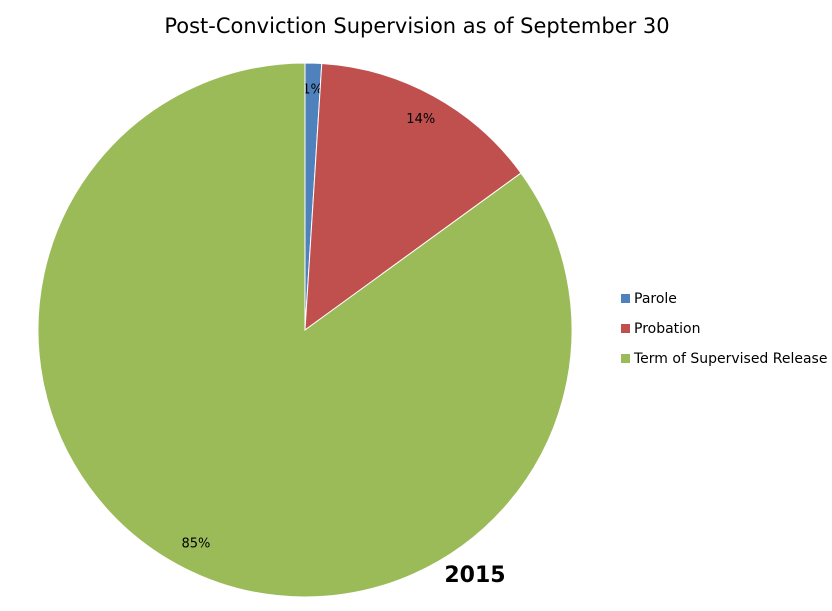 This screenshot has width=832, height=611. Describe the element at coordinates (655, 299) in the screenshot. I see `legend-label: Parole` at that location.